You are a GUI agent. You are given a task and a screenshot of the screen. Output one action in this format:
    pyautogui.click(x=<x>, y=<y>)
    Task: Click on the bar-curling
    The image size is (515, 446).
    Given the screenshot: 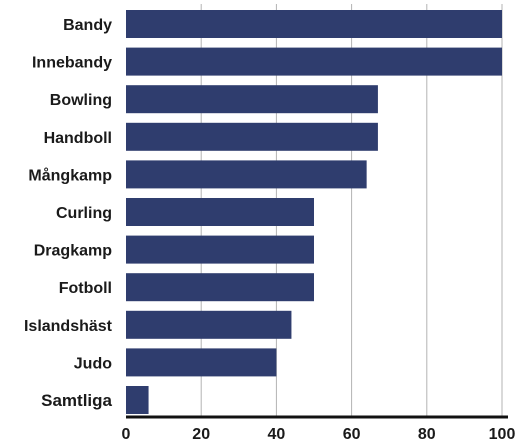 What is the action you would take?
    pyautogui.click(x=220, y=212)
    